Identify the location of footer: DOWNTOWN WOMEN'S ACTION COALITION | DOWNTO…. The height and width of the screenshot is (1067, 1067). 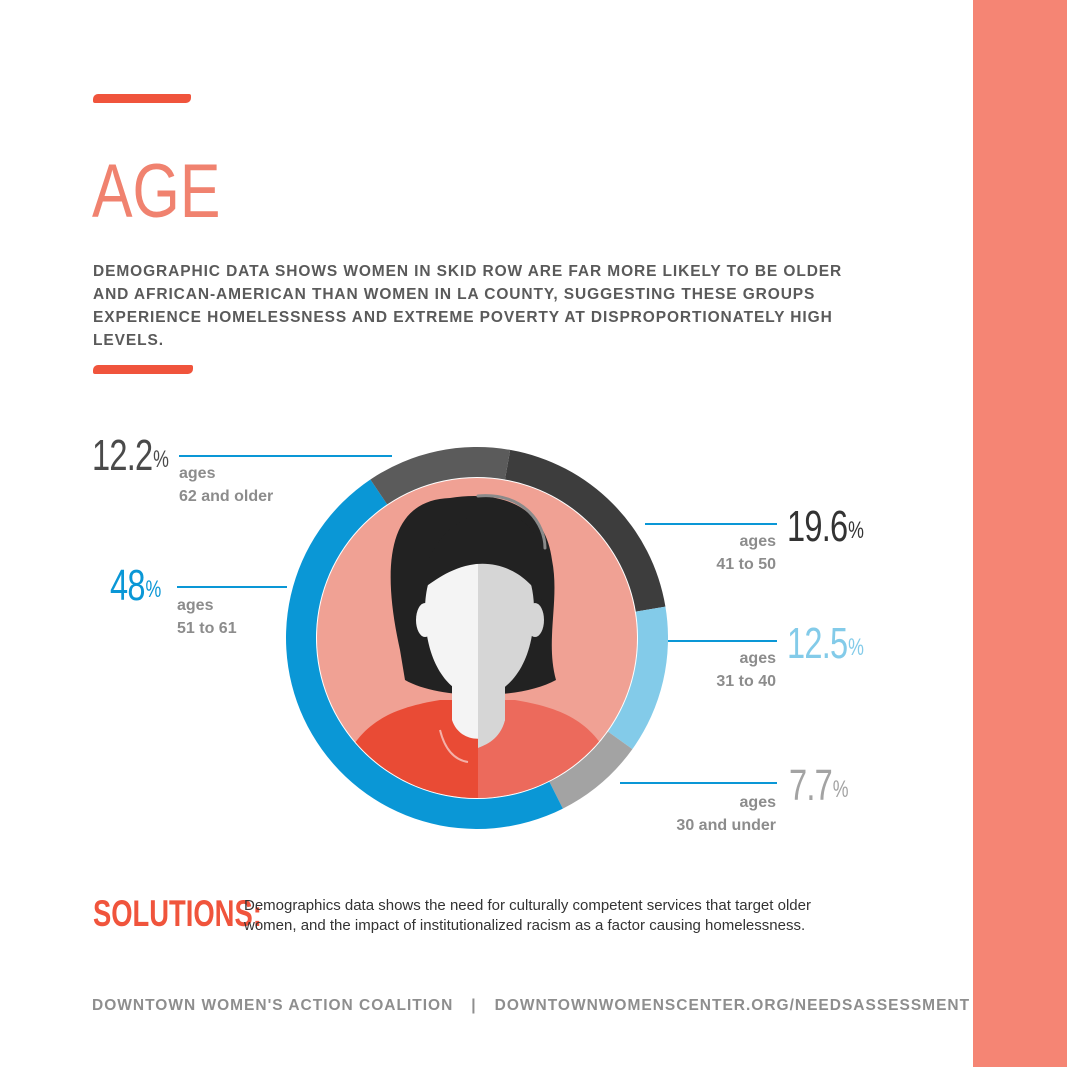
(531, 1006).